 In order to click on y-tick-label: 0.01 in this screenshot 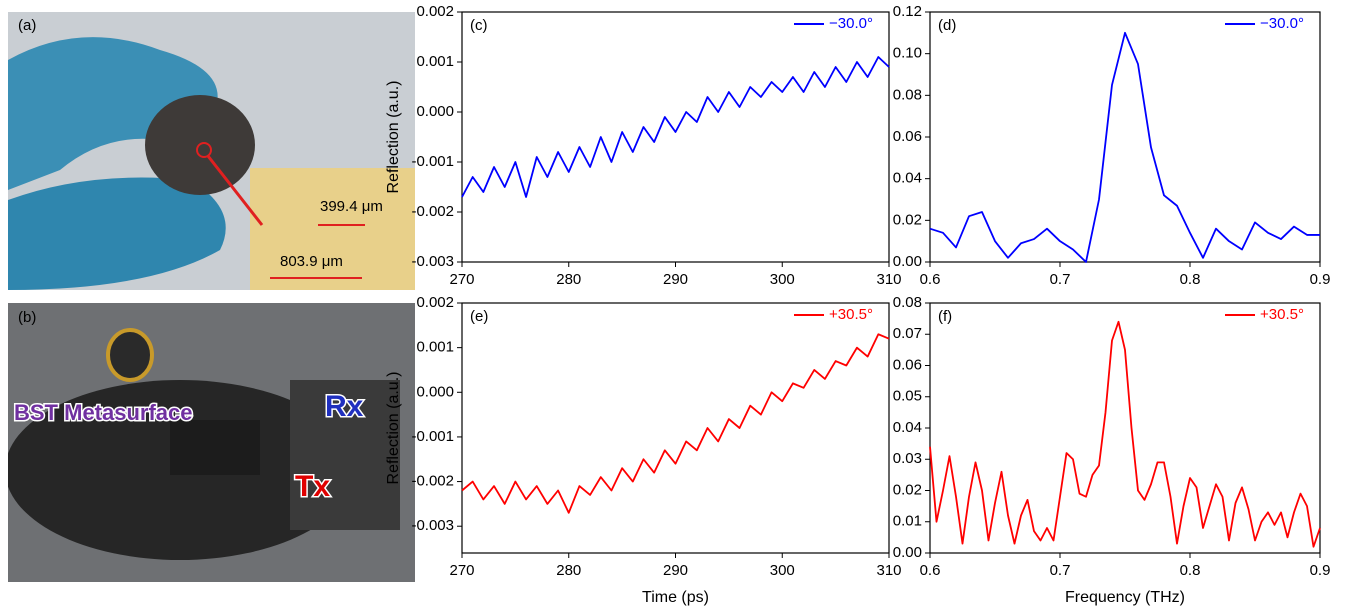, I will do `click(907, 521)`.